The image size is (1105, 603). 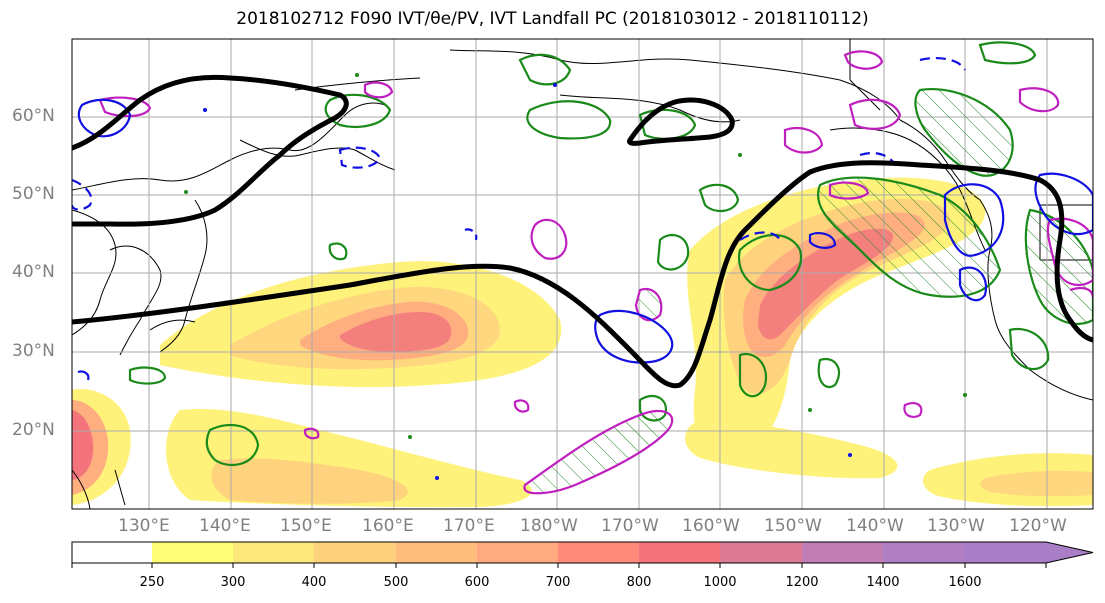 I want to click on lon-label-150e: 150°E, so click(x=306, y=526).